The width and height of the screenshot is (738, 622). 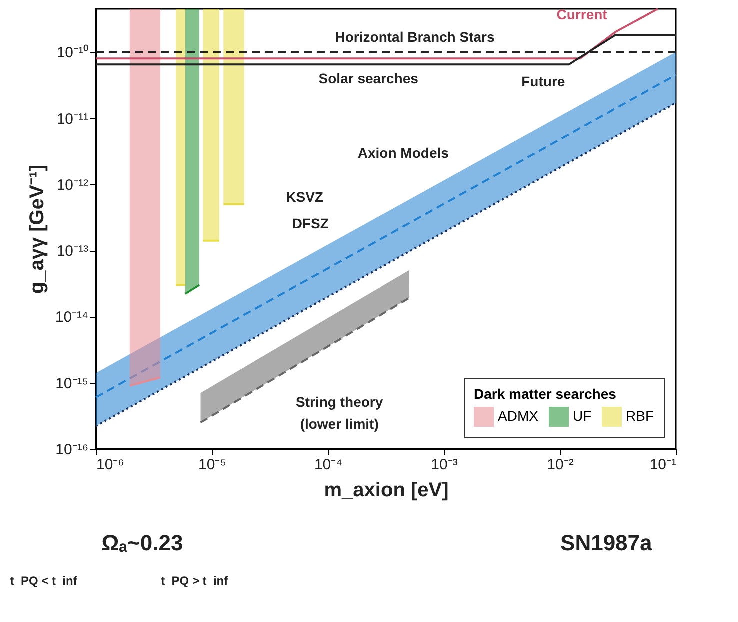 What do you see at coordinates (607, 543) in the screenshot?
I see `text: SN1987a` at bounding box center [607, 543].